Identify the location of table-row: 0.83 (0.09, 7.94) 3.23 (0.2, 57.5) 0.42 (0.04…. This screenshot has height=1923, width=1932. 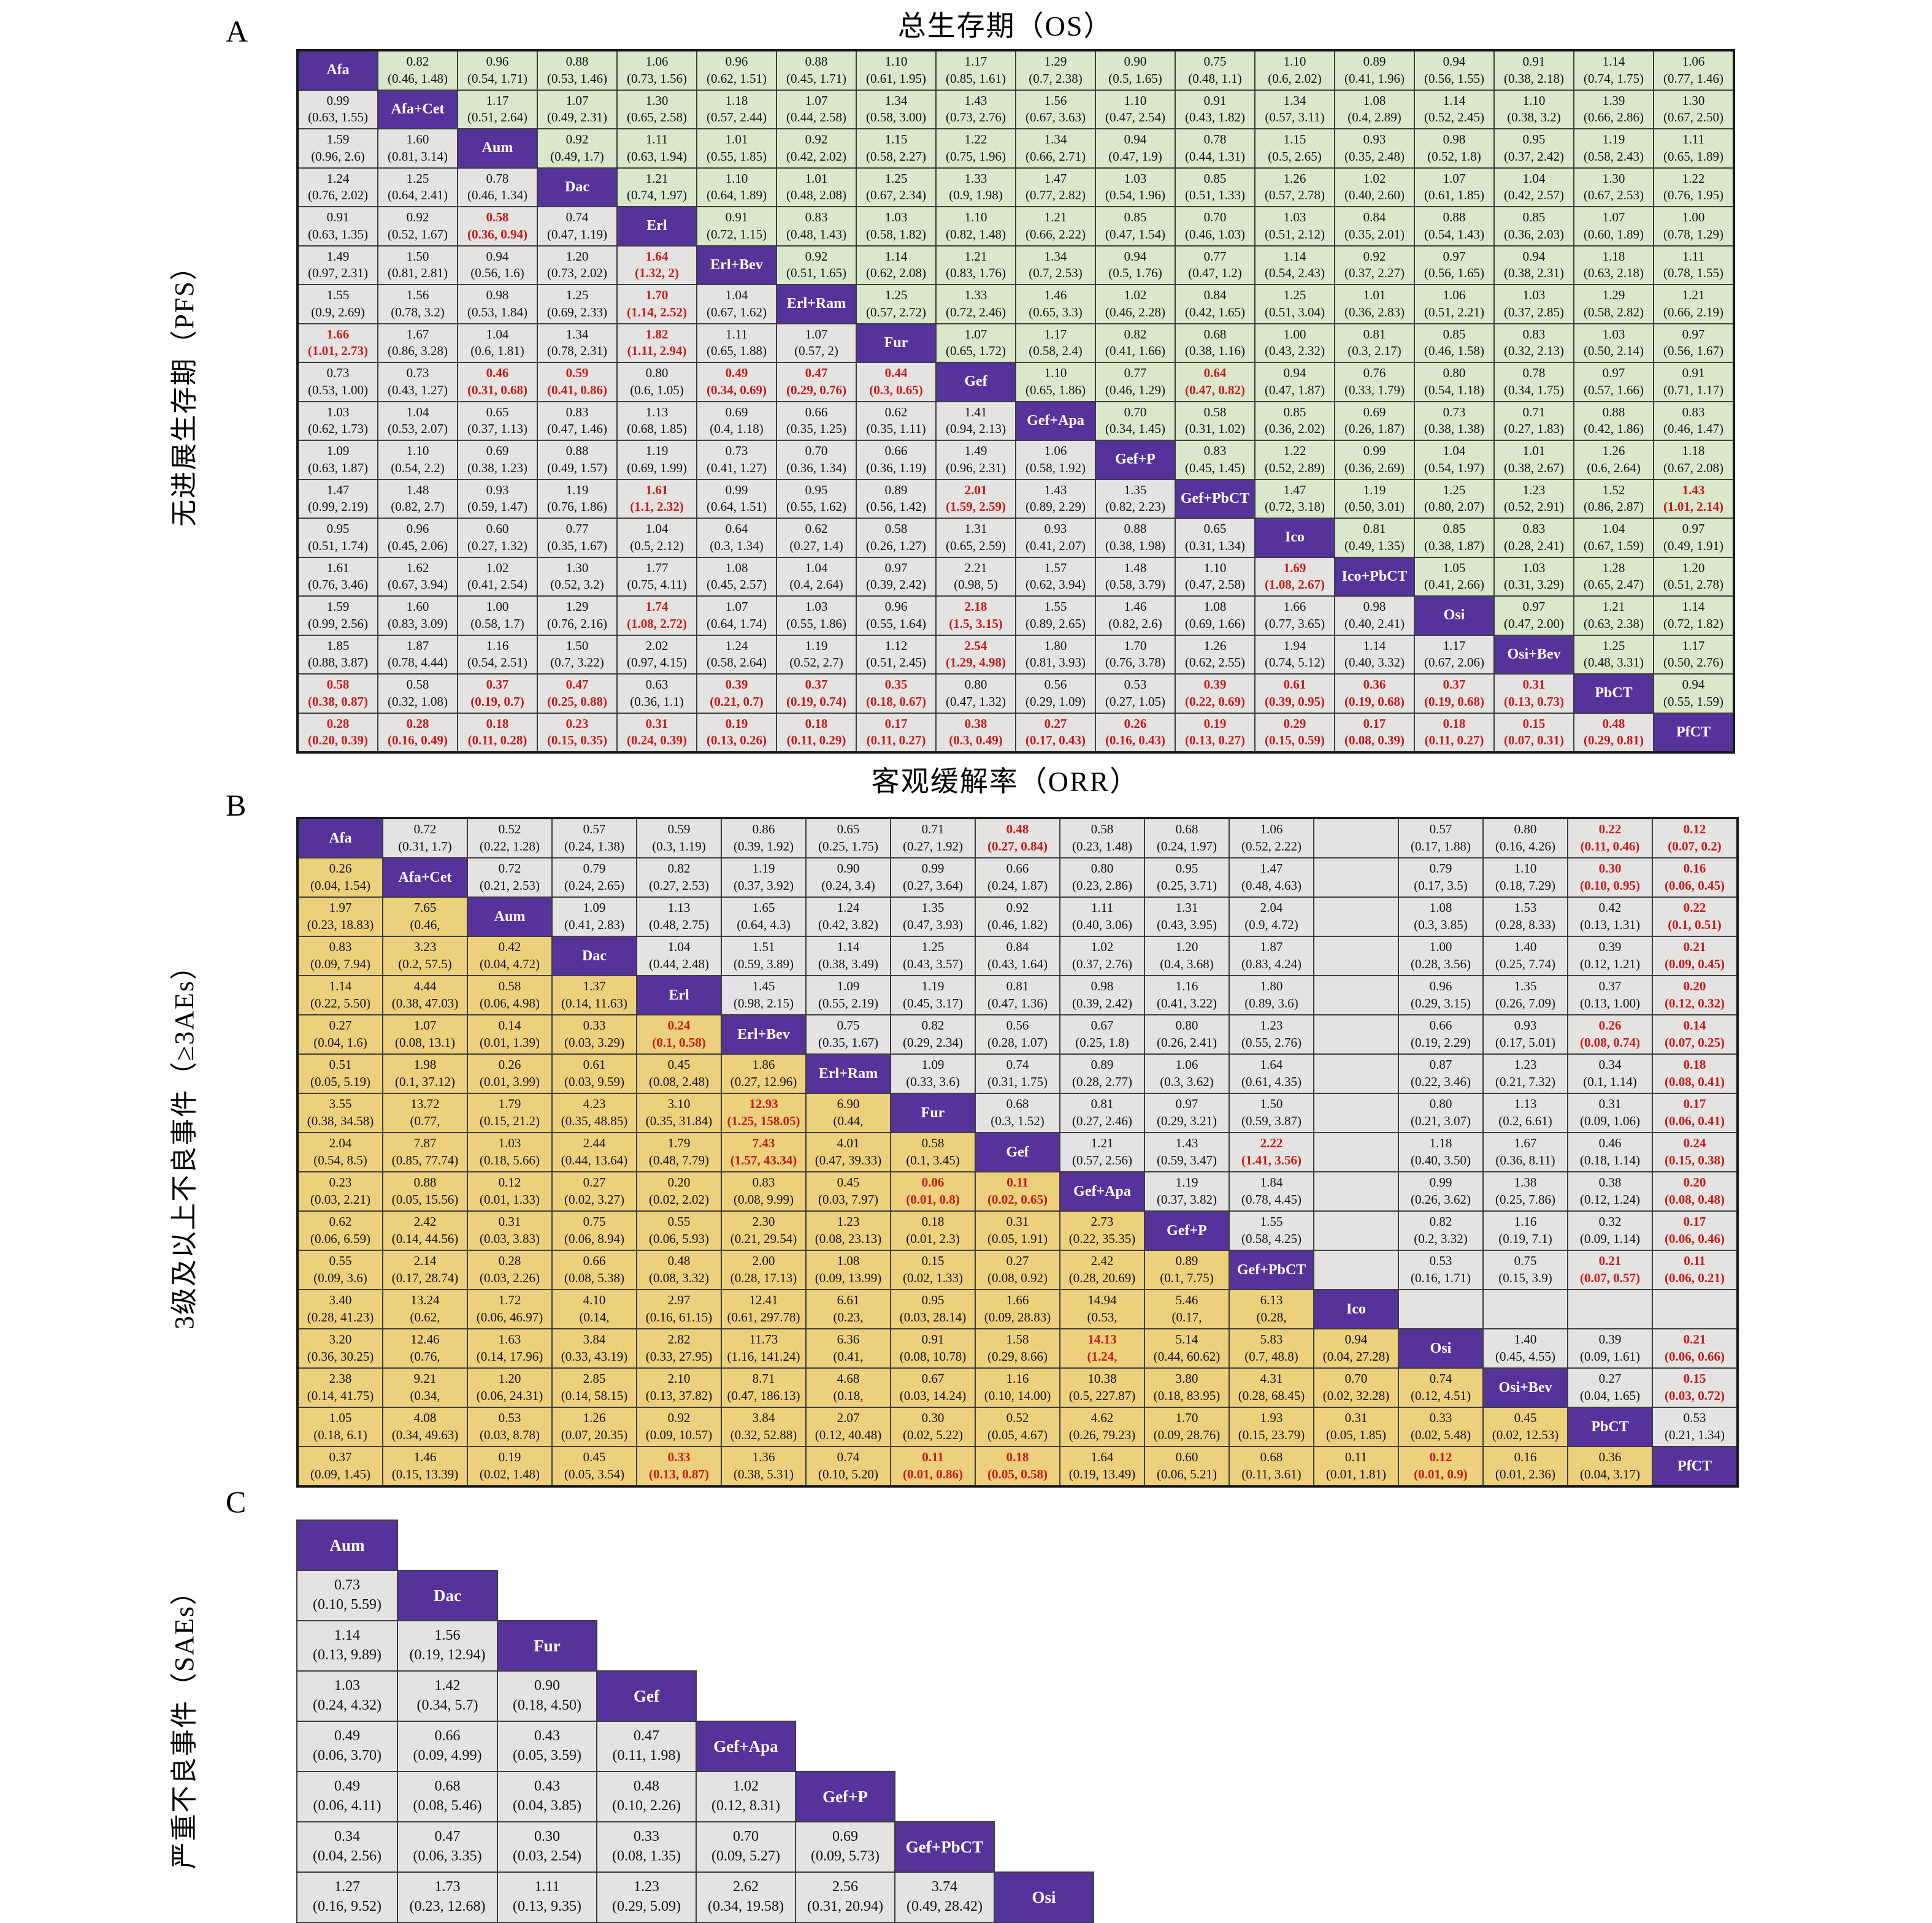
(1017, 956).